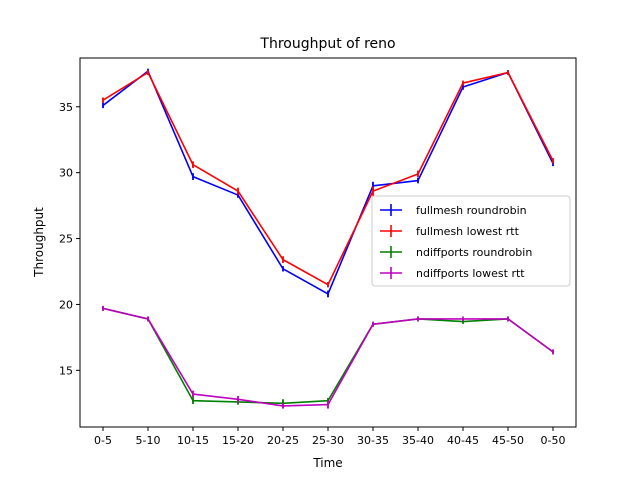 The height and width of the screenshot is (480, 640). What do you see at coordinates (193, 440) in the screenshot?
I see `x-tick-label: 10-15` at bounding box center [193, 440].